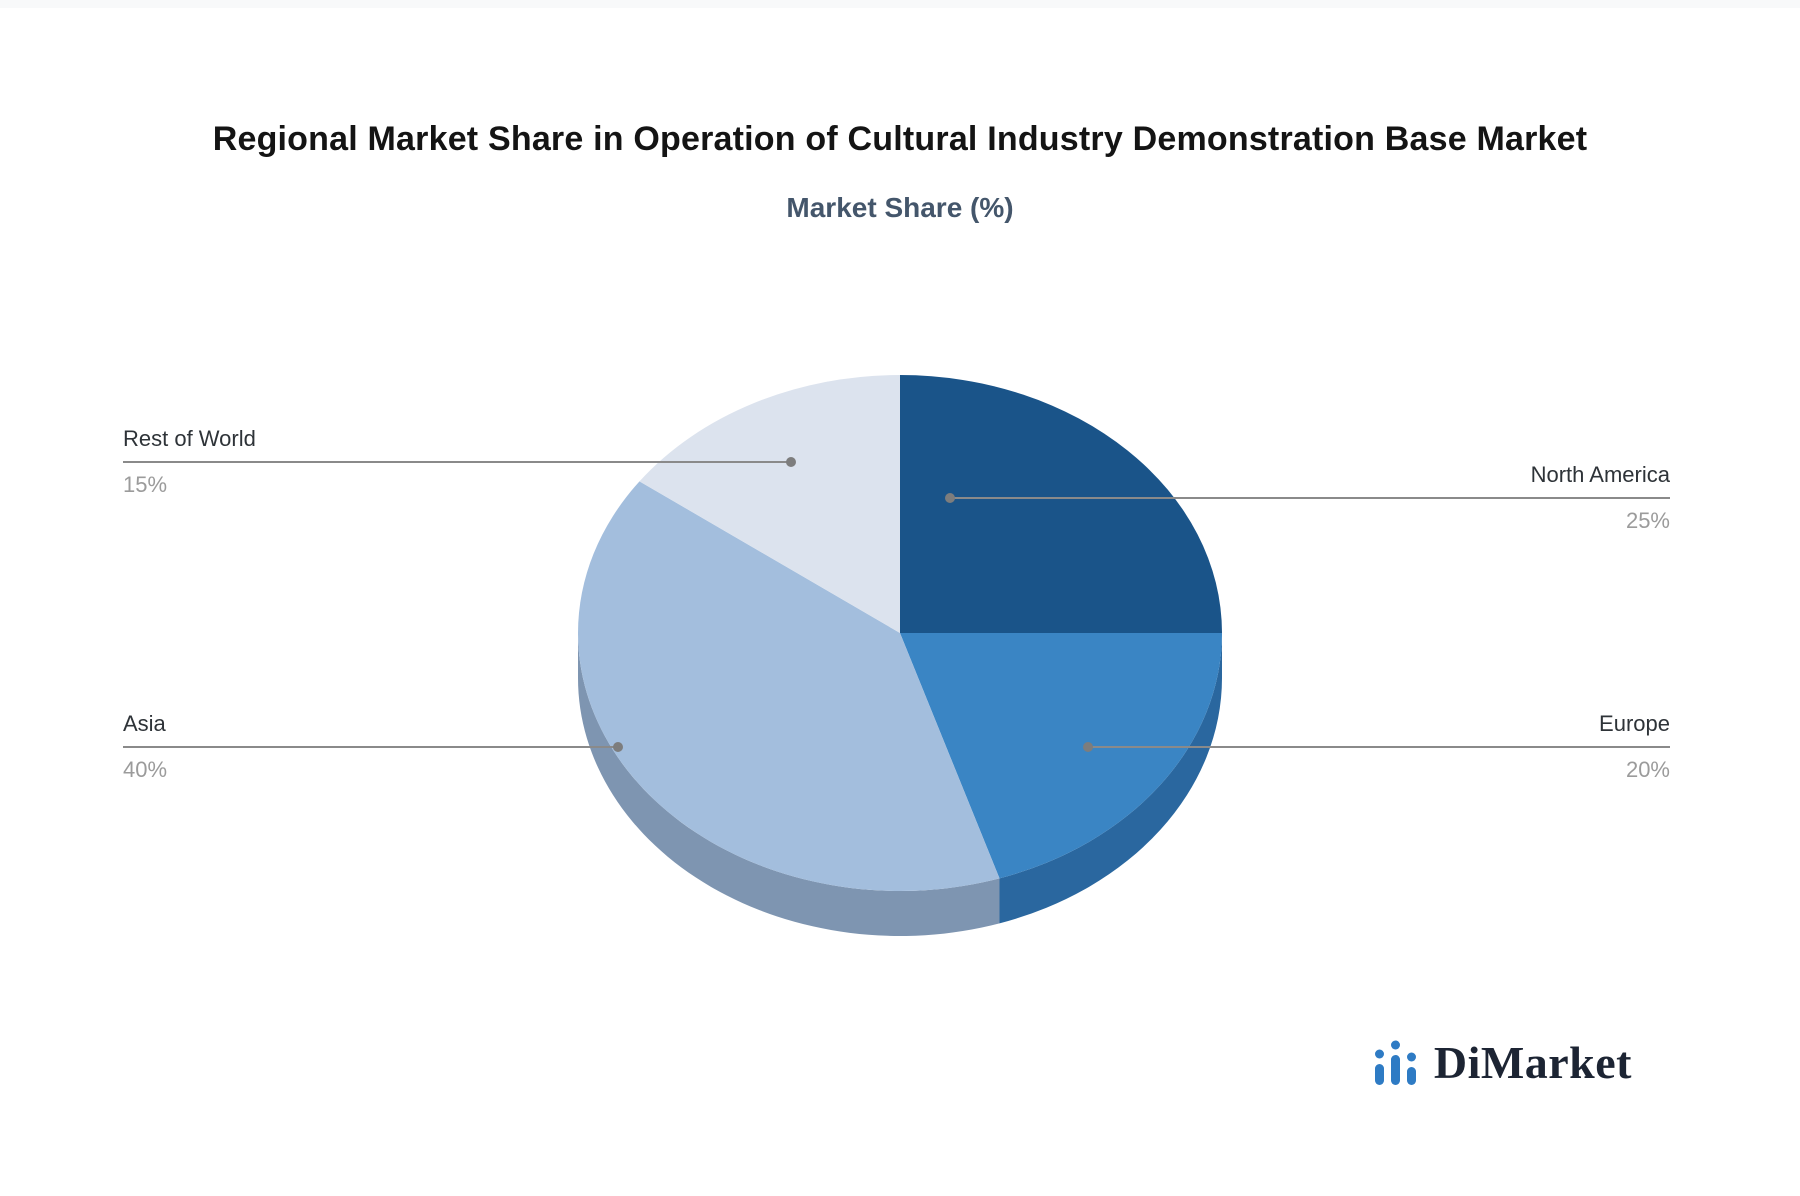 The height and width of the screenshot is (1196, 1800). What do you see at coordinates (1532, 1062) in the screenshot?
I see `logo-text: DiMarket` at bounding box center [1532, 1062].